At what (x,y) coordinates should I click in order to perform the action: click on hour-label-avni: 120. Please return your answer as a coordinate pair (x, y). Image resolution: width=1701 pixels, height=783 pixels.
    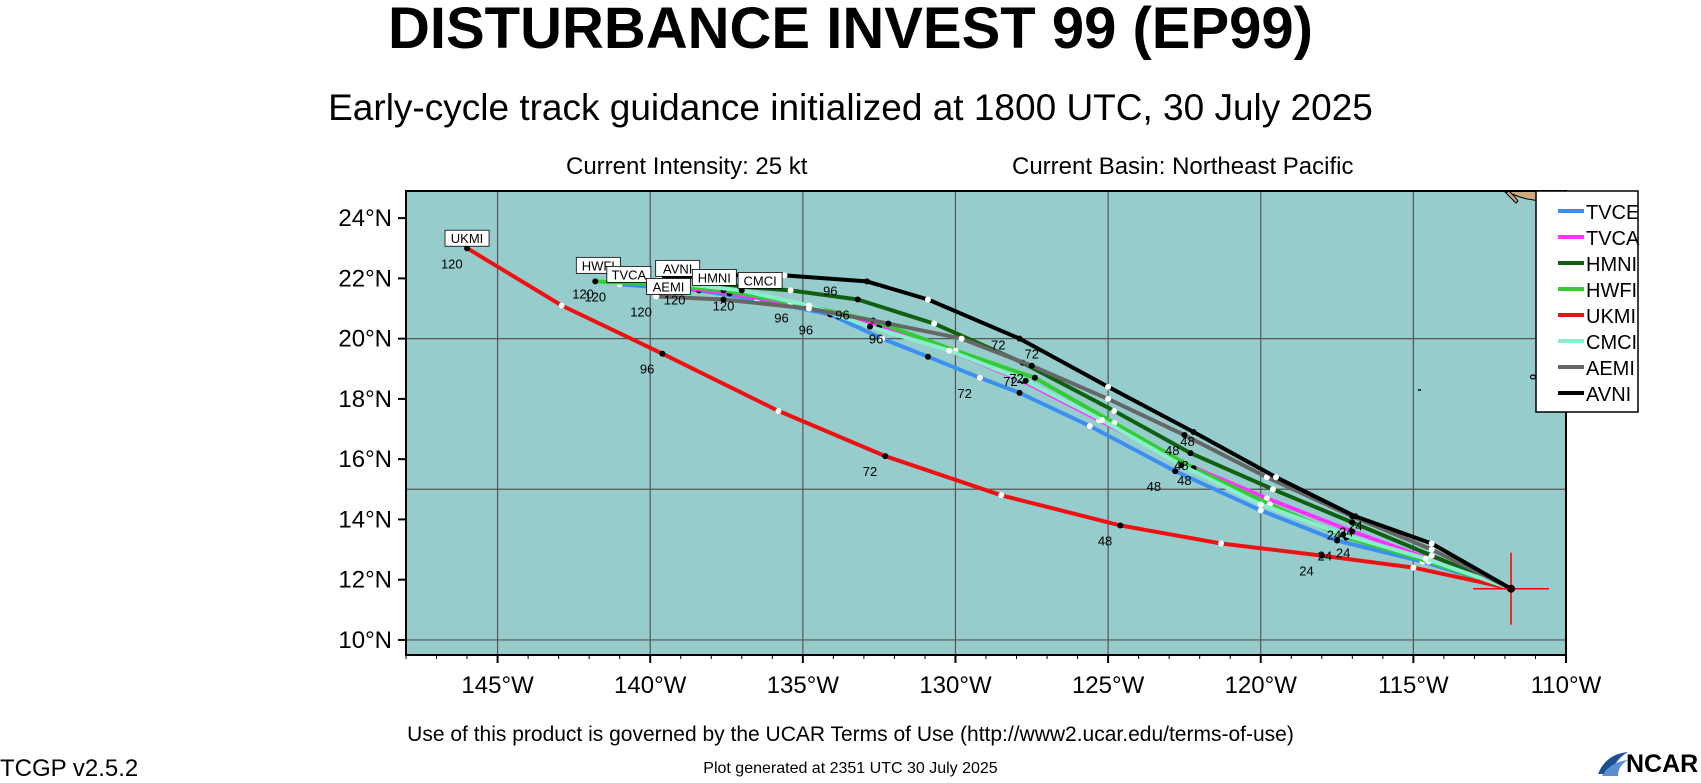
    Looking at the image, I should click on (675, 299).